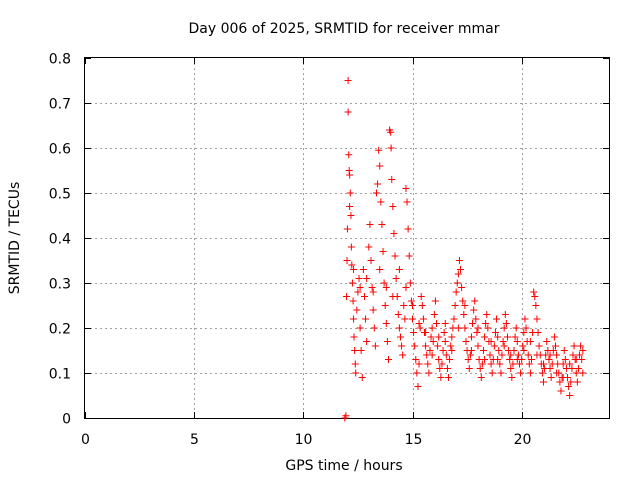 The image size is (640, 480). Describe the element at coordinates (60, 105) in the screenshot. I see `y-tick-label: 0.7` at that location.